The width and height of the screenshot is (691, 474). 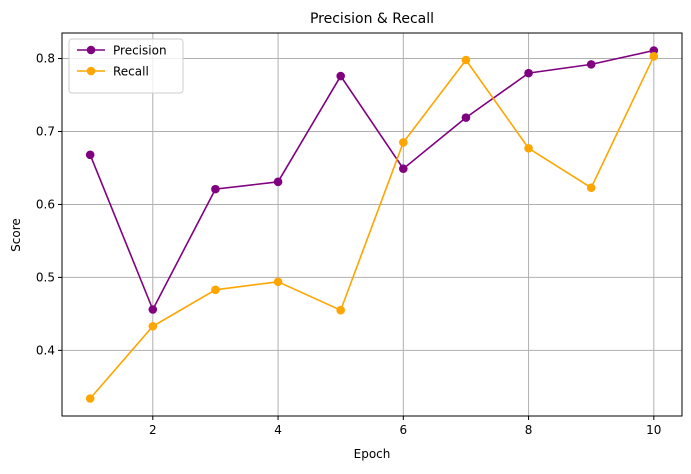 What do you see at coordinates (403, 430) in the screenshot?
I see `x-tick-label: 6` at bounding box center [403, 430].